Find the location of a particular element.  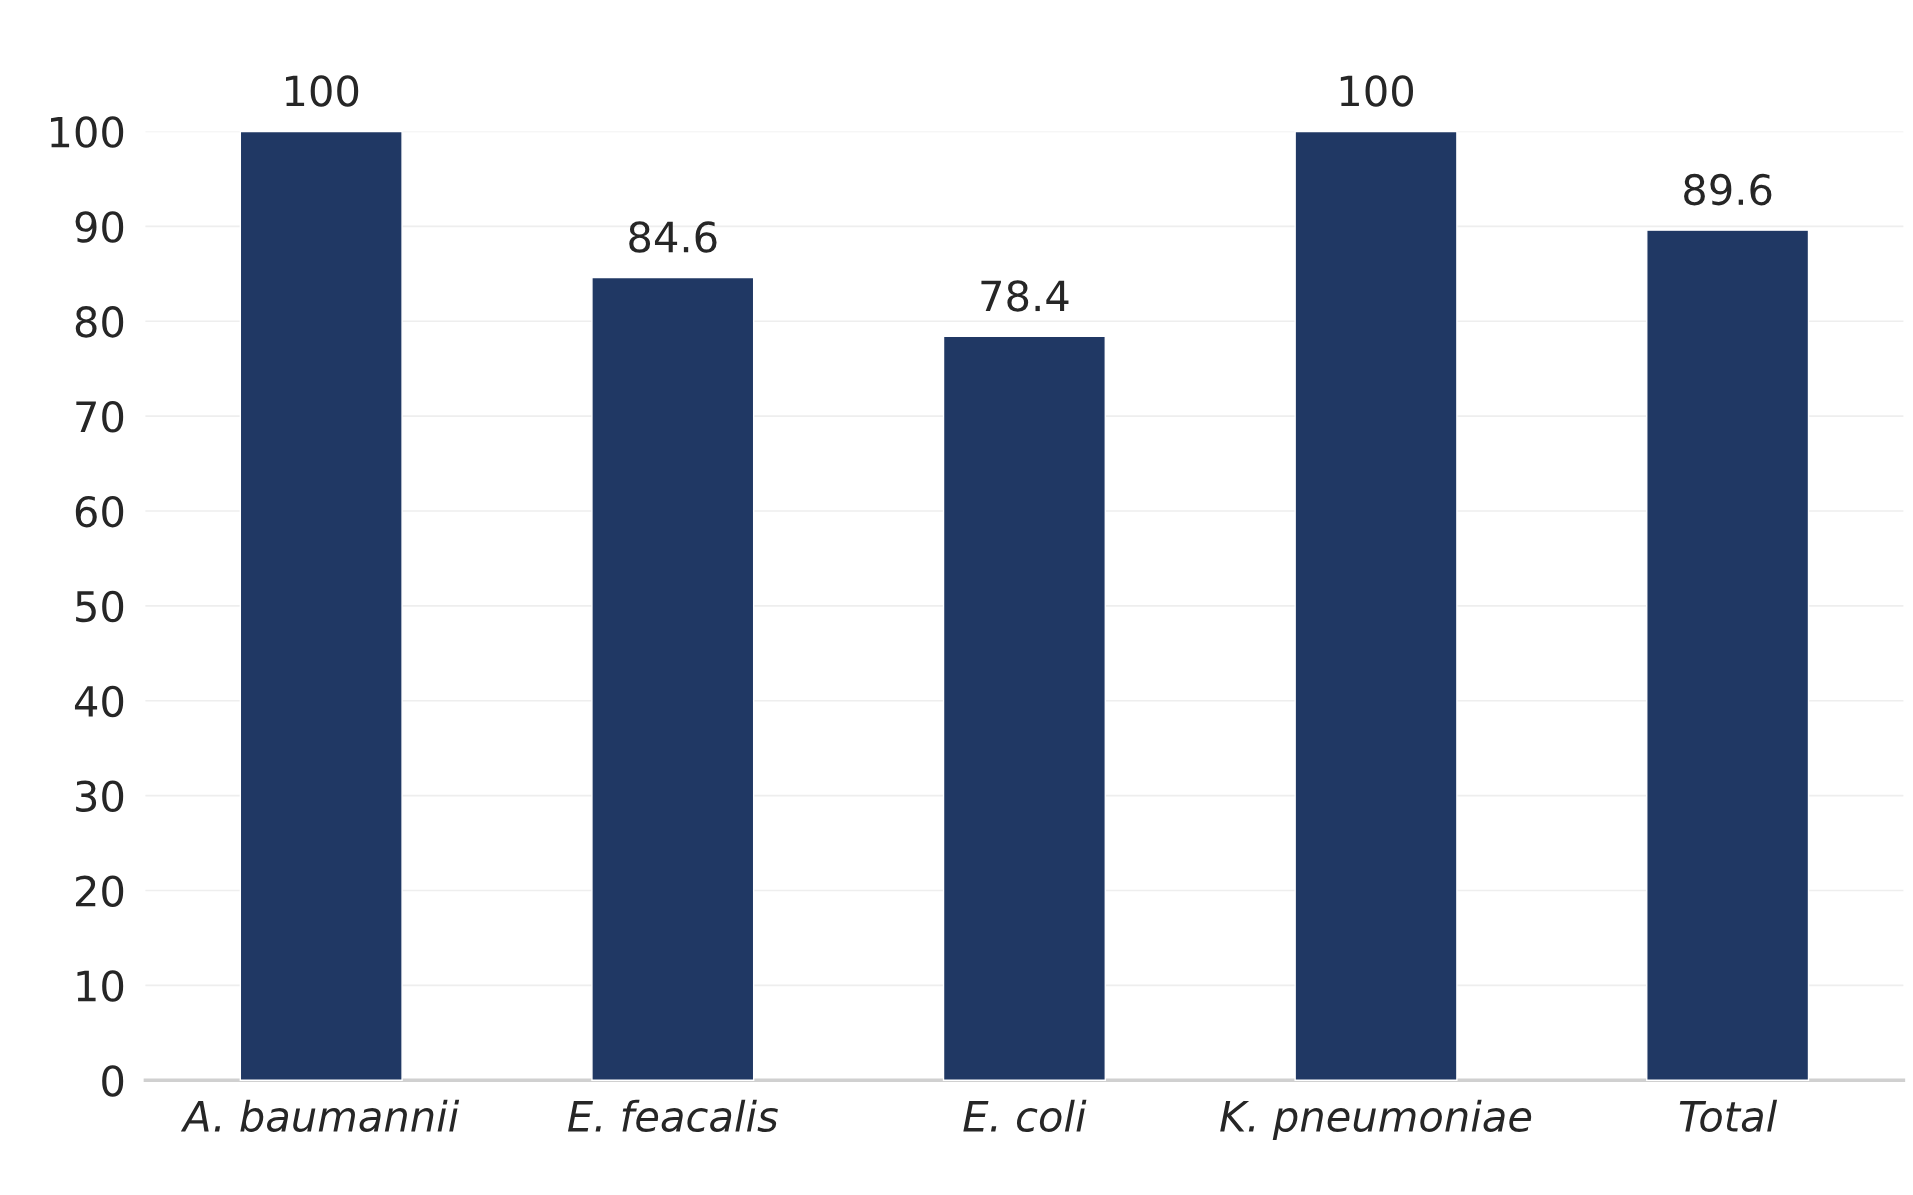

y-tick-label: 30 is located at coordinates (100, 796).